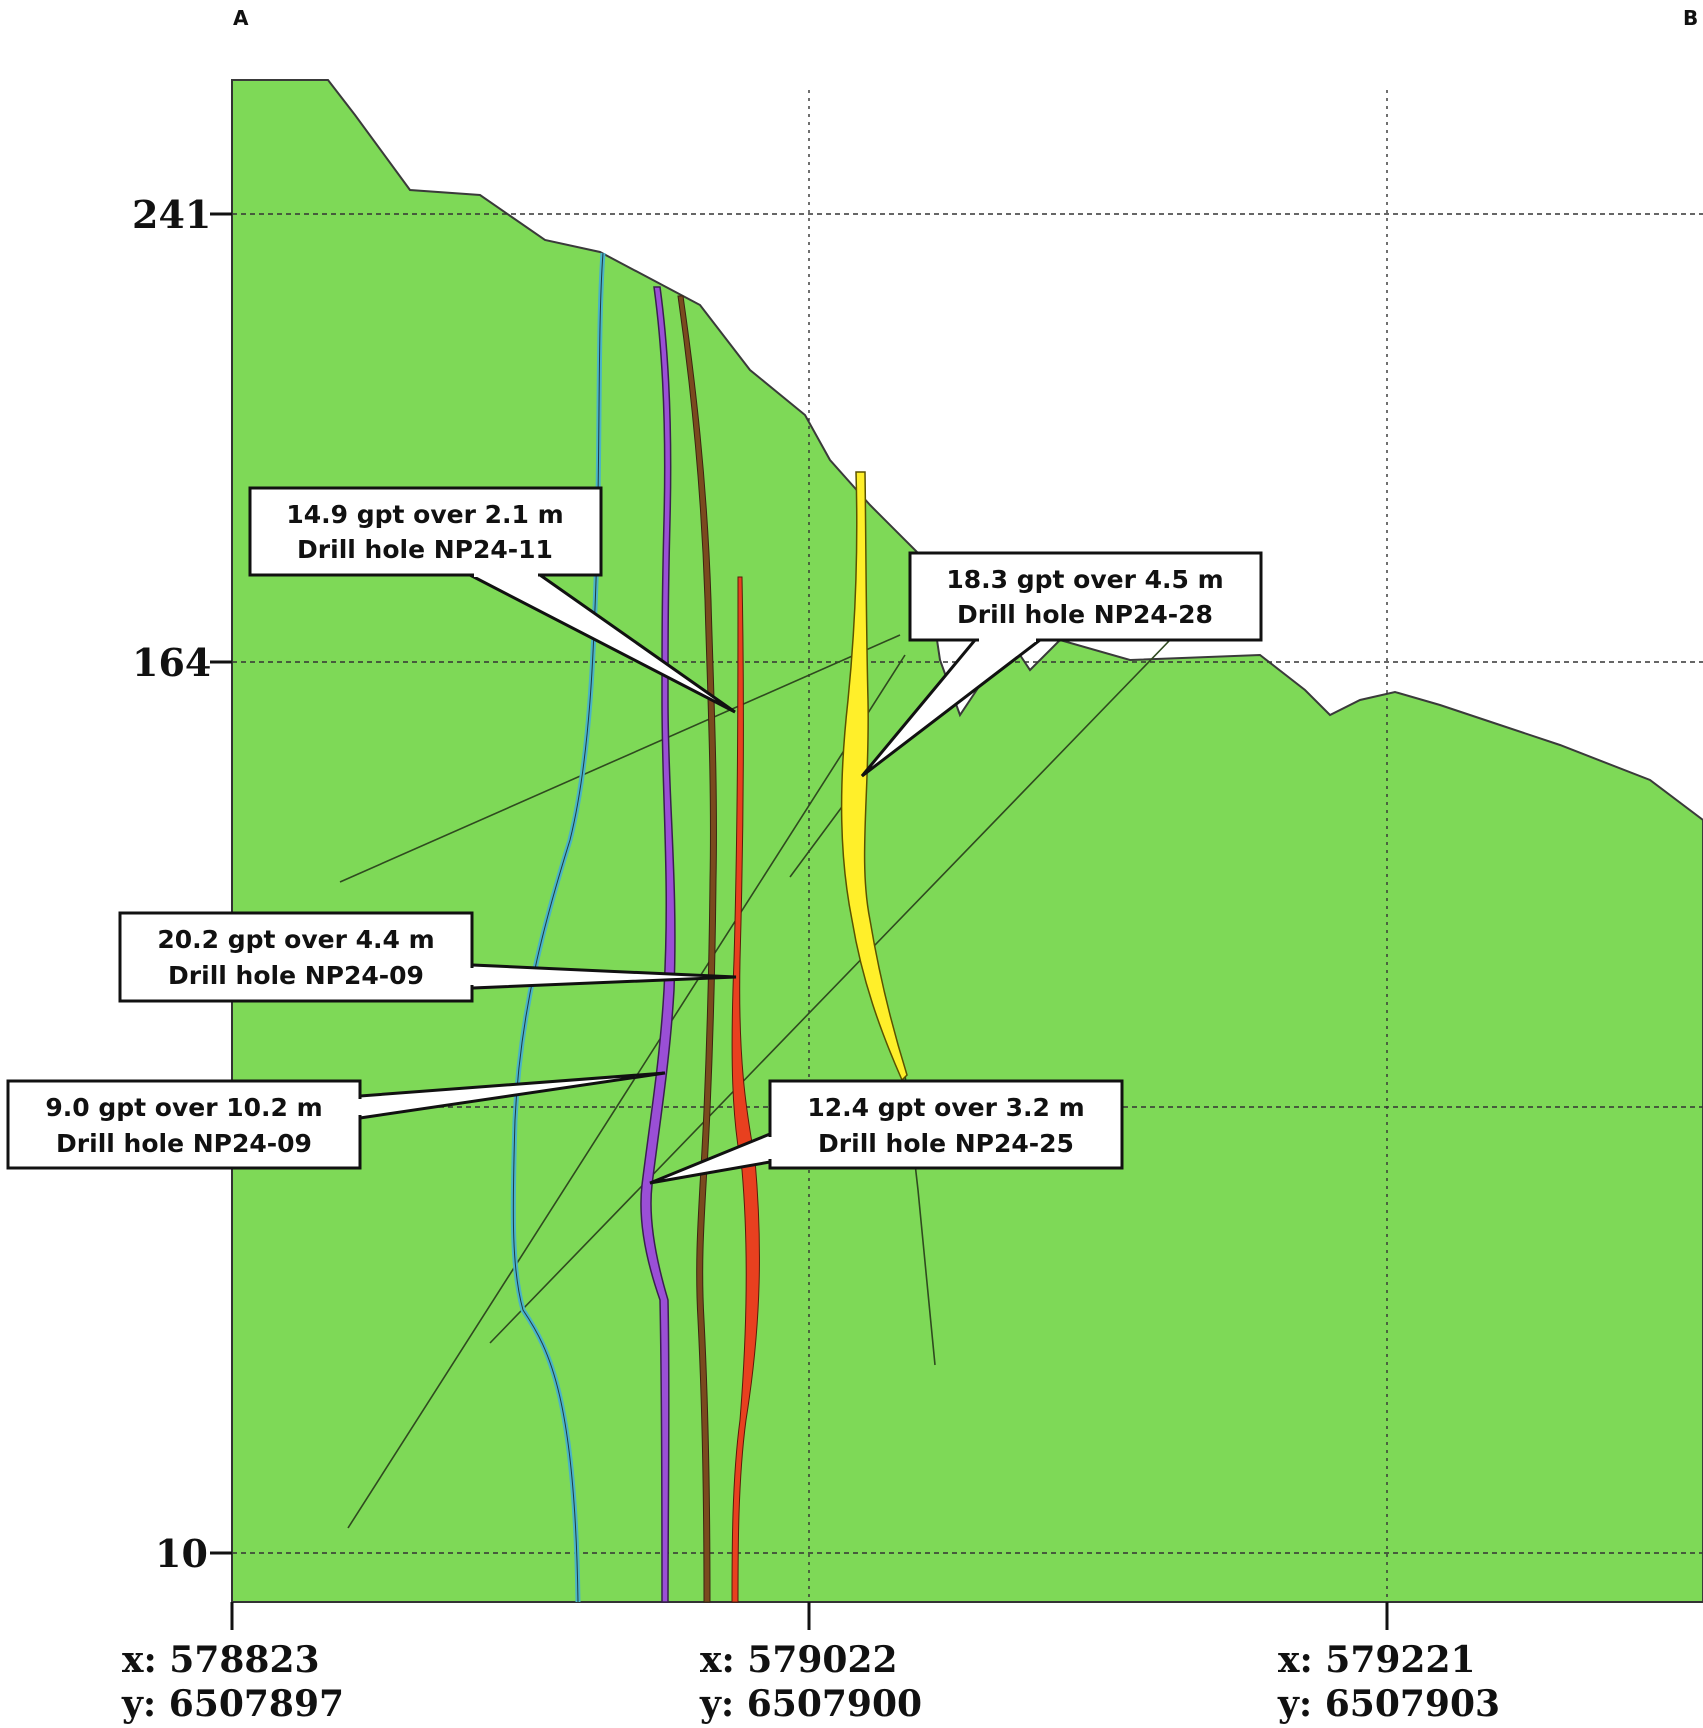 The width and height of the screenshot is (1703, 1728). What do you see at coordinates (1690, 18) in the screenshot?
I see `section-end-label: B` at bounding box center [1690, 18].